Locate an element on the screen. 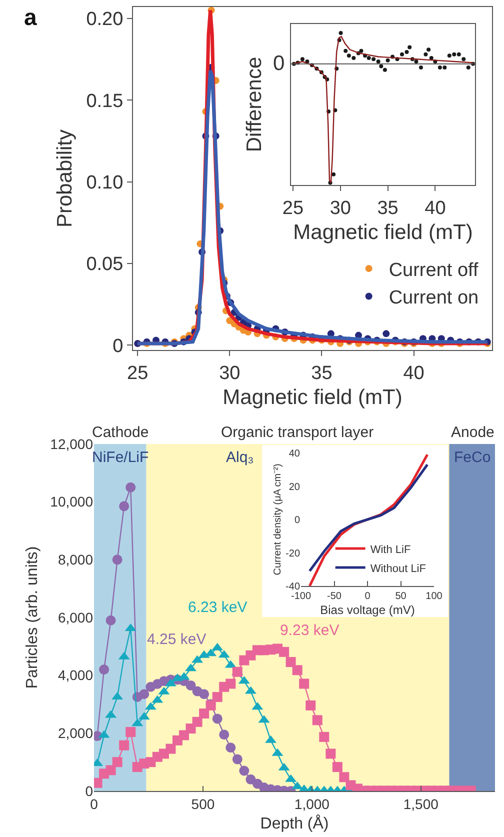 Image resolution: width=504 pixels, height=837 pixels. y-tick-label: 12,000 is located at coordinates (72, 444).